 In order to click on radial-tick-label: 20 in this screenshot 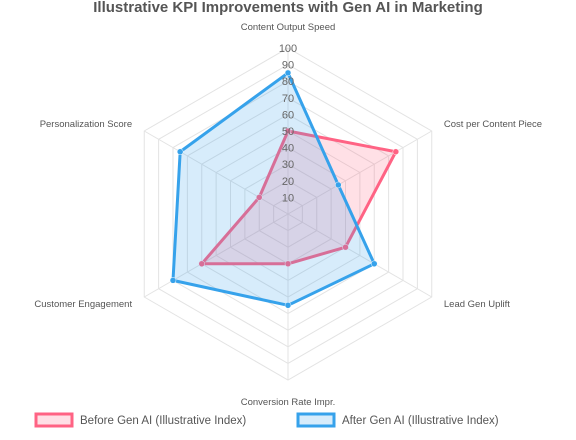, I will do `click(288, 182)`.